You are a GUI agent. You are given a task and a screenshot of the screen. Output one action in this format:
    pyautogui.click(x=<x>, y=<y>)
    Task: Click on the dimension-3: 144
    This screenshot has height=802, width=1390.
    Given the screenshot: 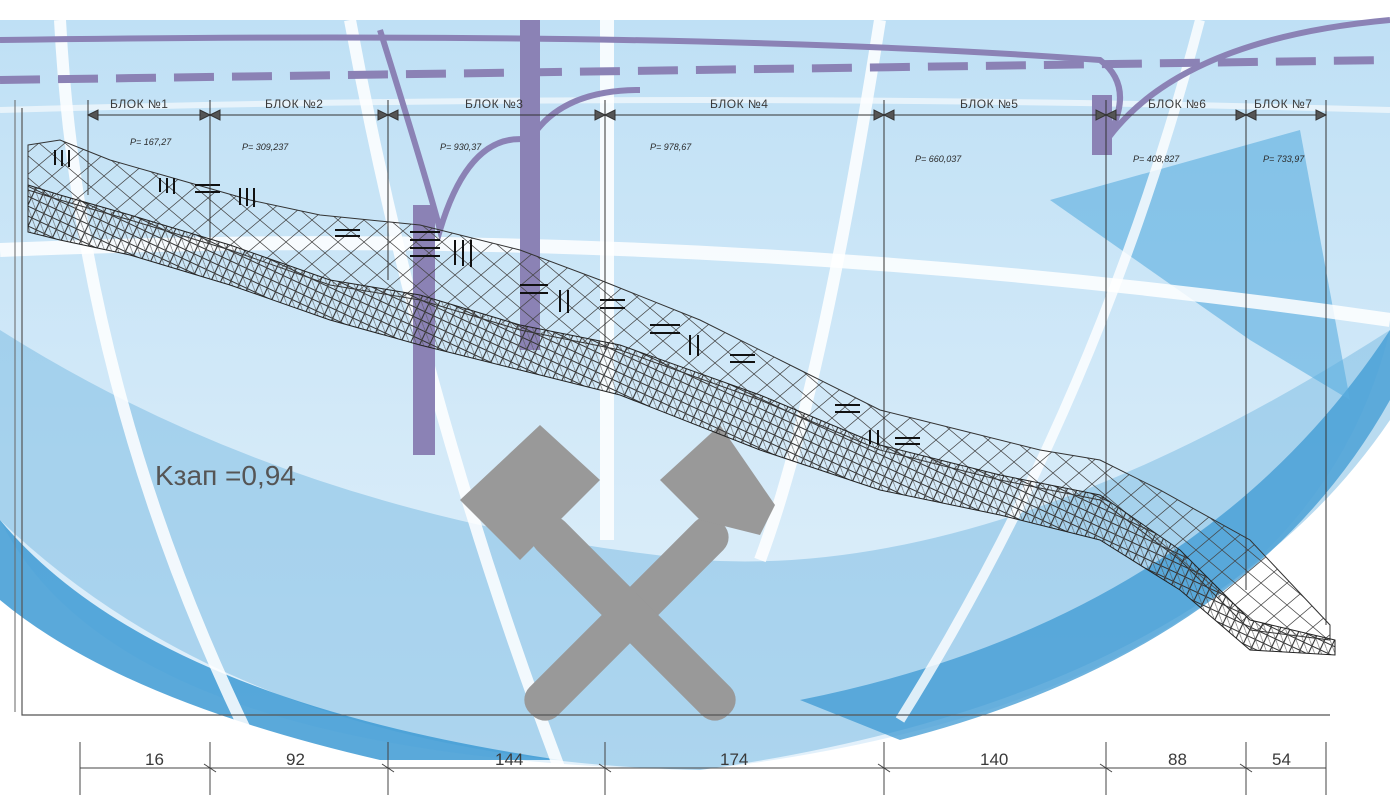 What is the action you would take?
    pyautogui.click(x=509, y=759)
    